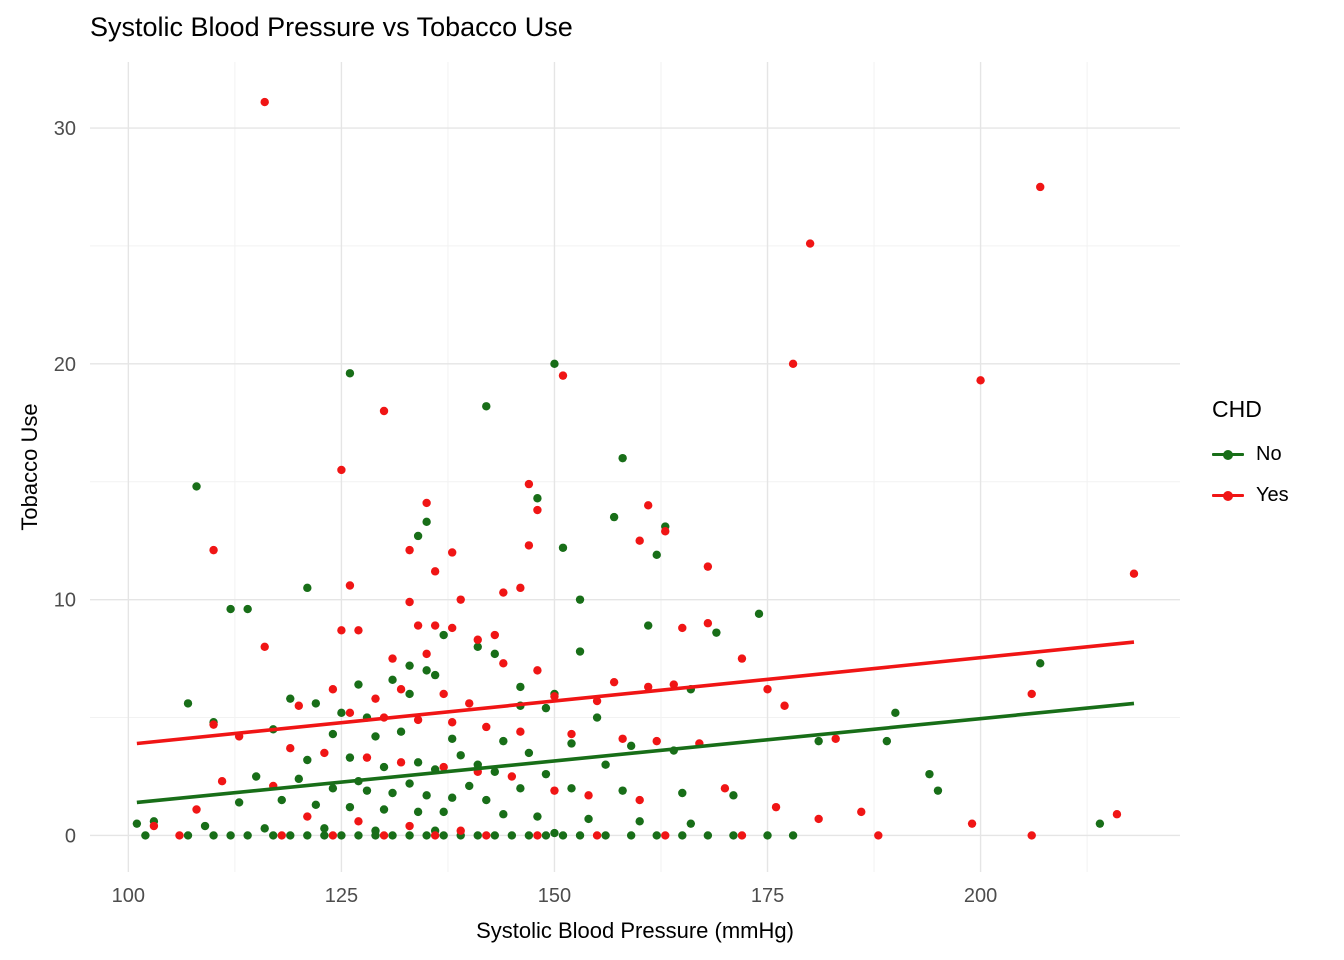 Image resolution: width=1344 pixels, height=960 pixels. Describe the element at coordinates (70, 836) in the screenshot. I see `svg-text: 0` at that location.